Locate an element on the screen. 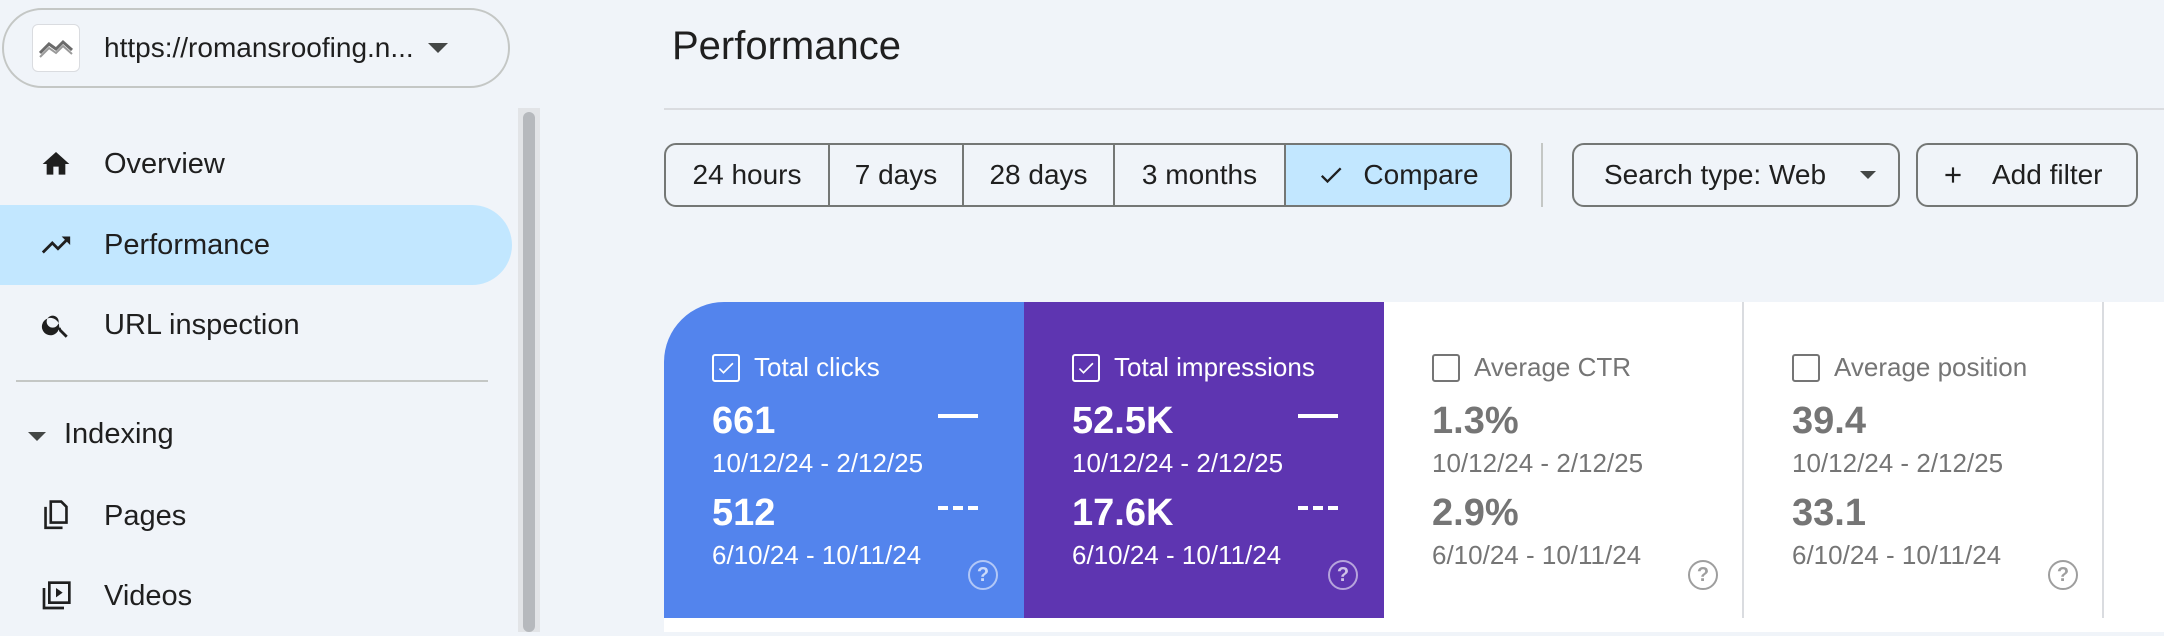 The width and height of the screenshot is (2164, 636). add-filter-label: Add filter is located at coordinates (2047, 174).